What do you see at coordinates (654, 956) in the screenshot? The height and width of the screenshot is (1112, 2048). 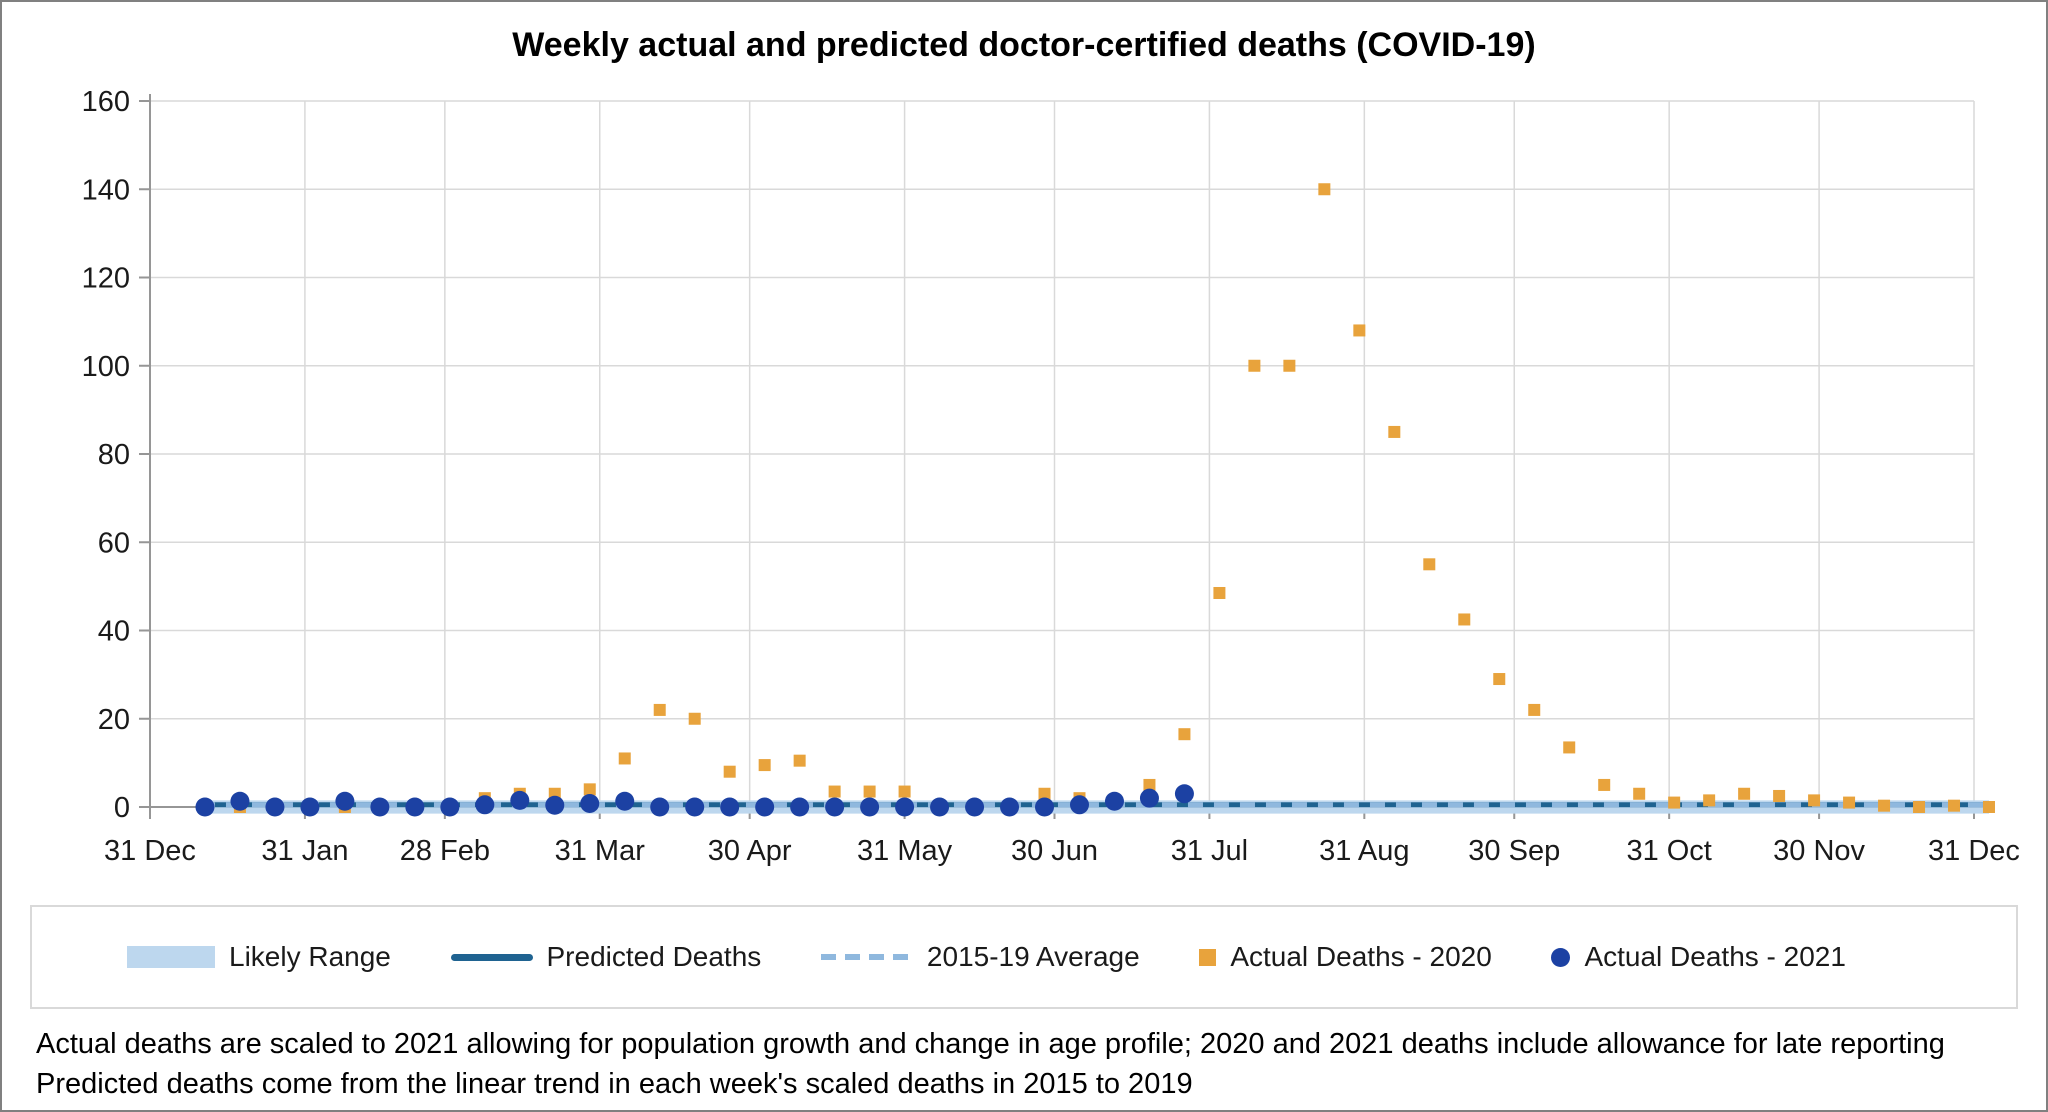 I see `legend-label: Predicted Deaths` at bounding box center [654, 956].